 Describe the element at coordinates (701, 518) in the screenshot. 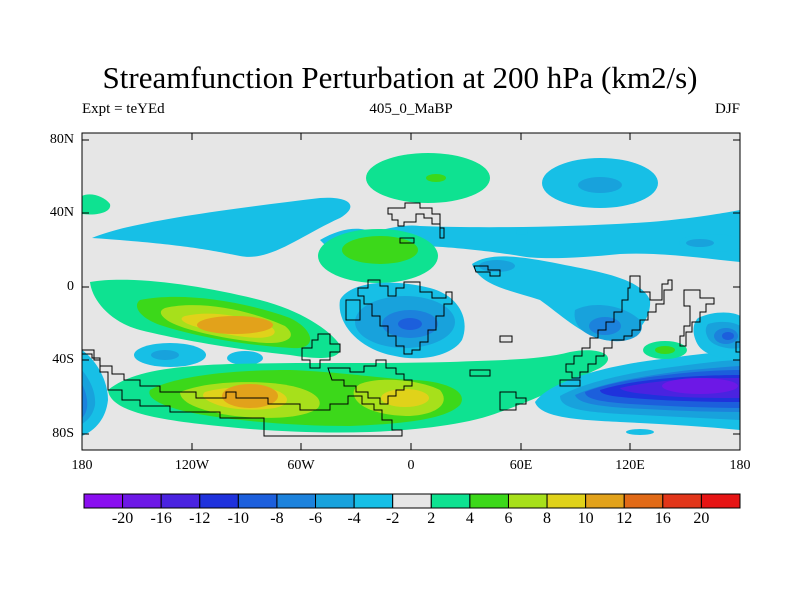

I see `colorbar-label: 20` at that location.